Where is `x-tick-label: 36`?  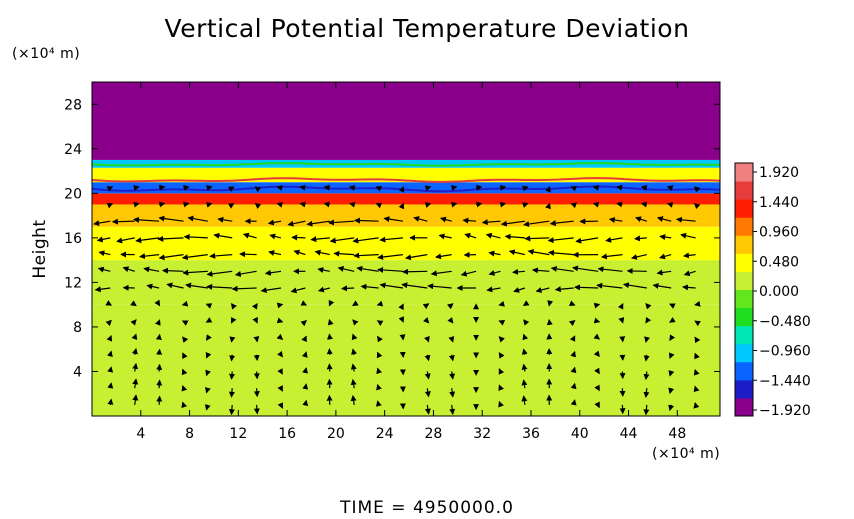
x-tick-label: 36 is located at coordinates (531, 434).